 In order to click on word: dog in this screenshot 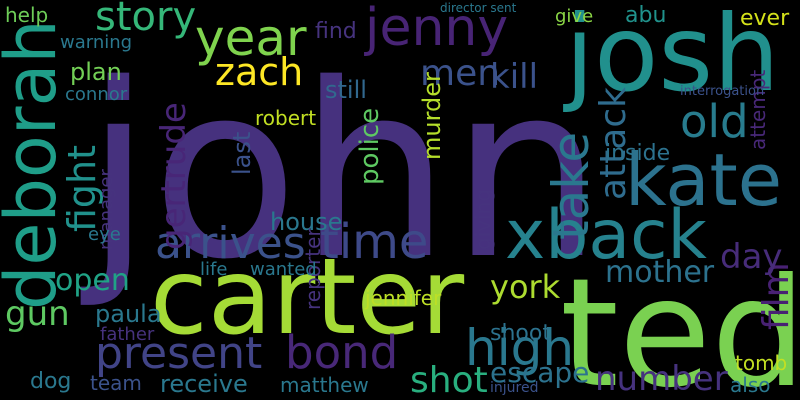, I will do `click(50, 381)`.